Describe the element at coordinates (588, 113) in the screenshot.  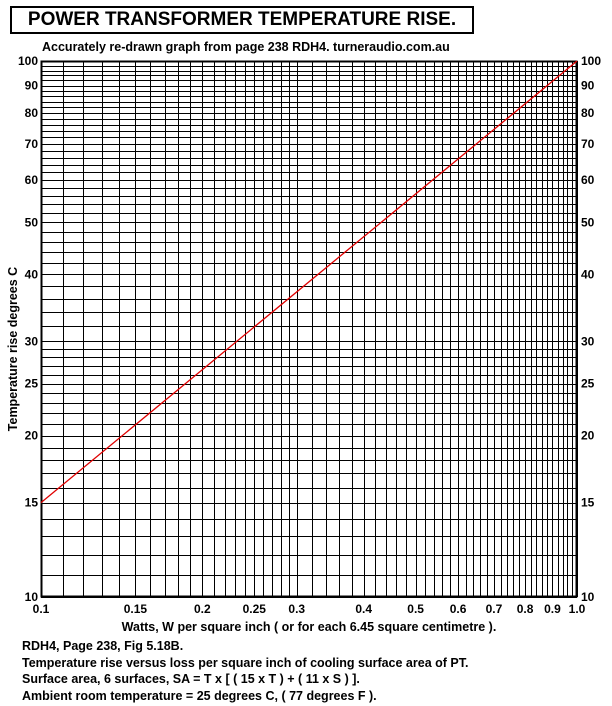
I see `y-tick-label-right: 80` at that location.